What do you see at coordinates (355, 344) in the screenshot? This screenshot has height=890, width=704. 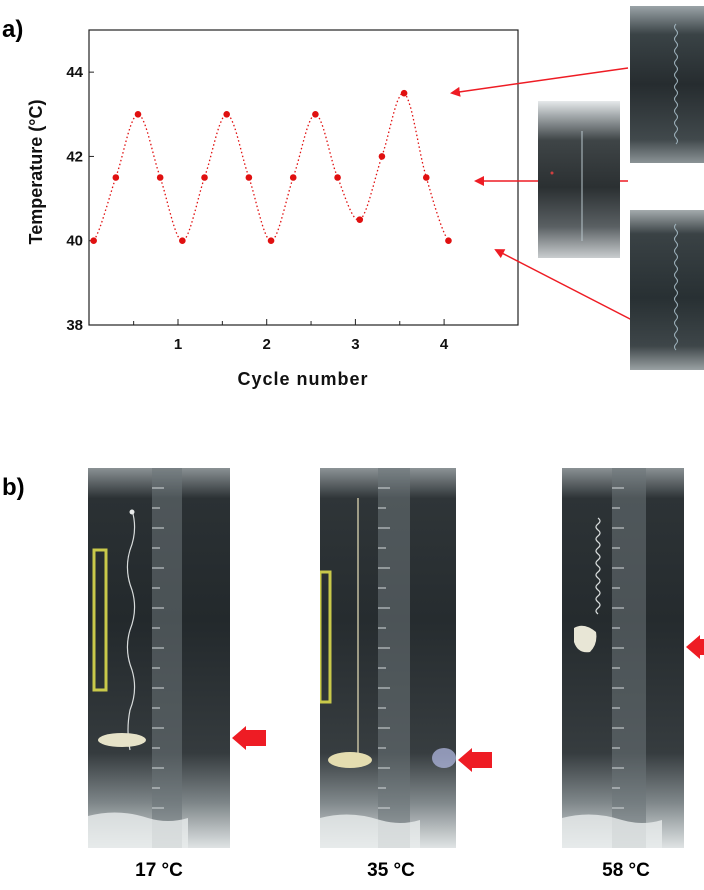 I see `x-tick-label: 3` at bounding box center [355, 344].